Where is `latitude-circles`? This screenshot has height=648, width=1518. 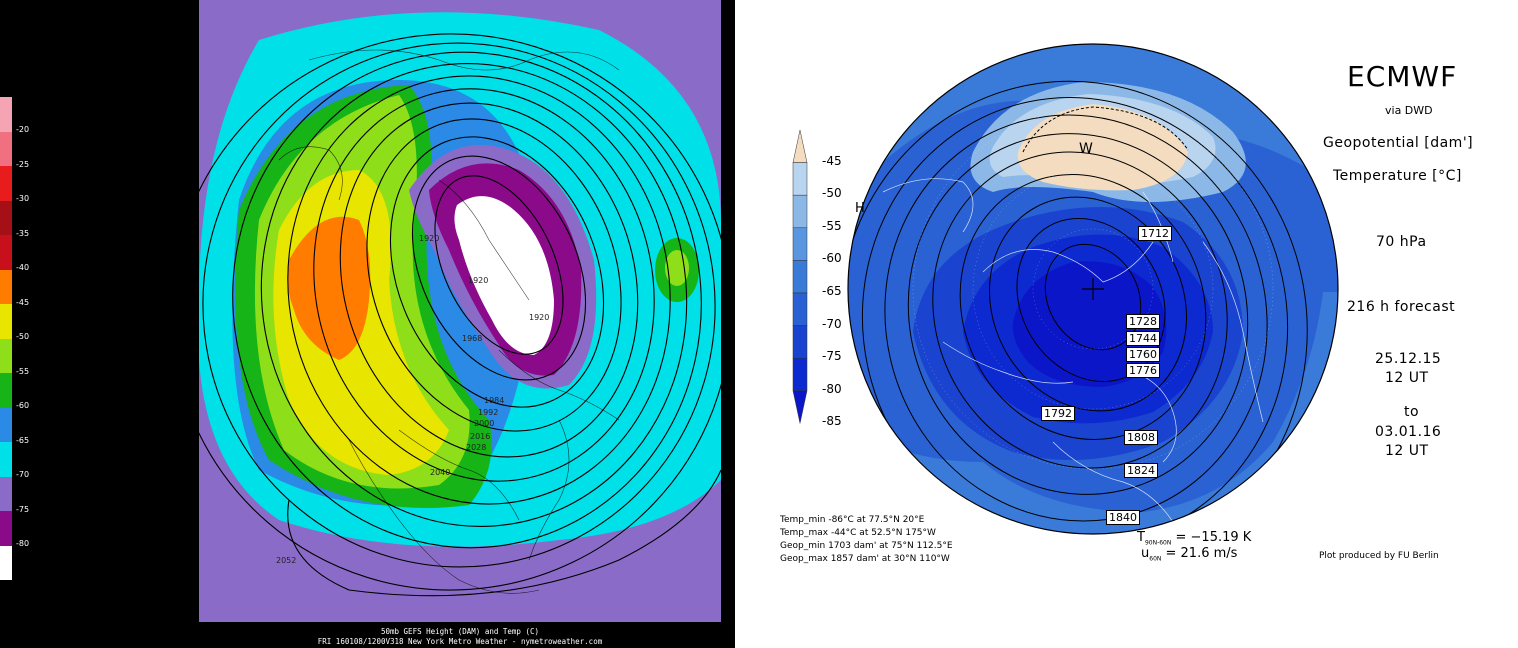
latitude-circles is located at coordinates (1093, 289).